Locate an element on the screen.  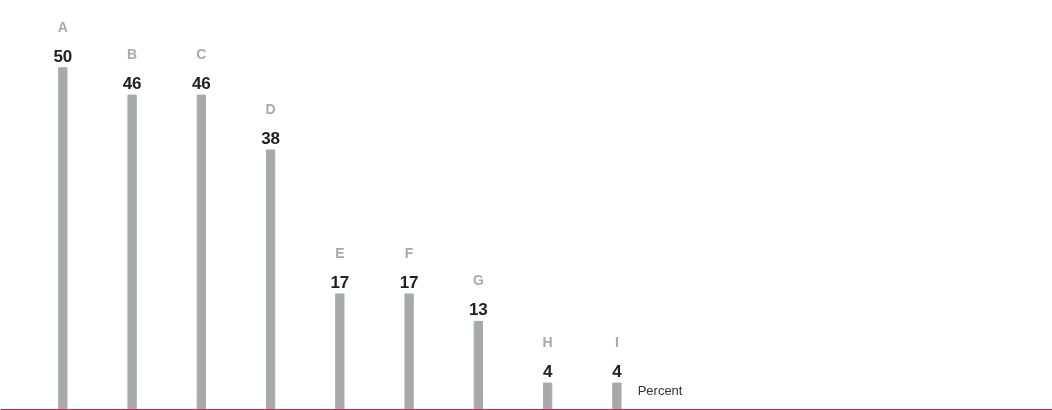
x-tick-label: E is located at coordinates (340, 252).